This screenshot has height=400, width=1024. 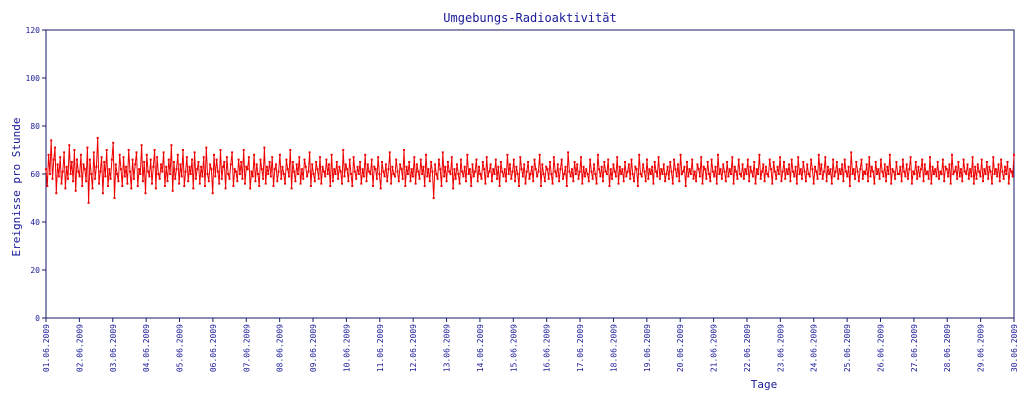 What do you see at coordinates (764, 384) in the screenshot?
I see `x-axis-label: Tage` at bounding box center [764, 384].